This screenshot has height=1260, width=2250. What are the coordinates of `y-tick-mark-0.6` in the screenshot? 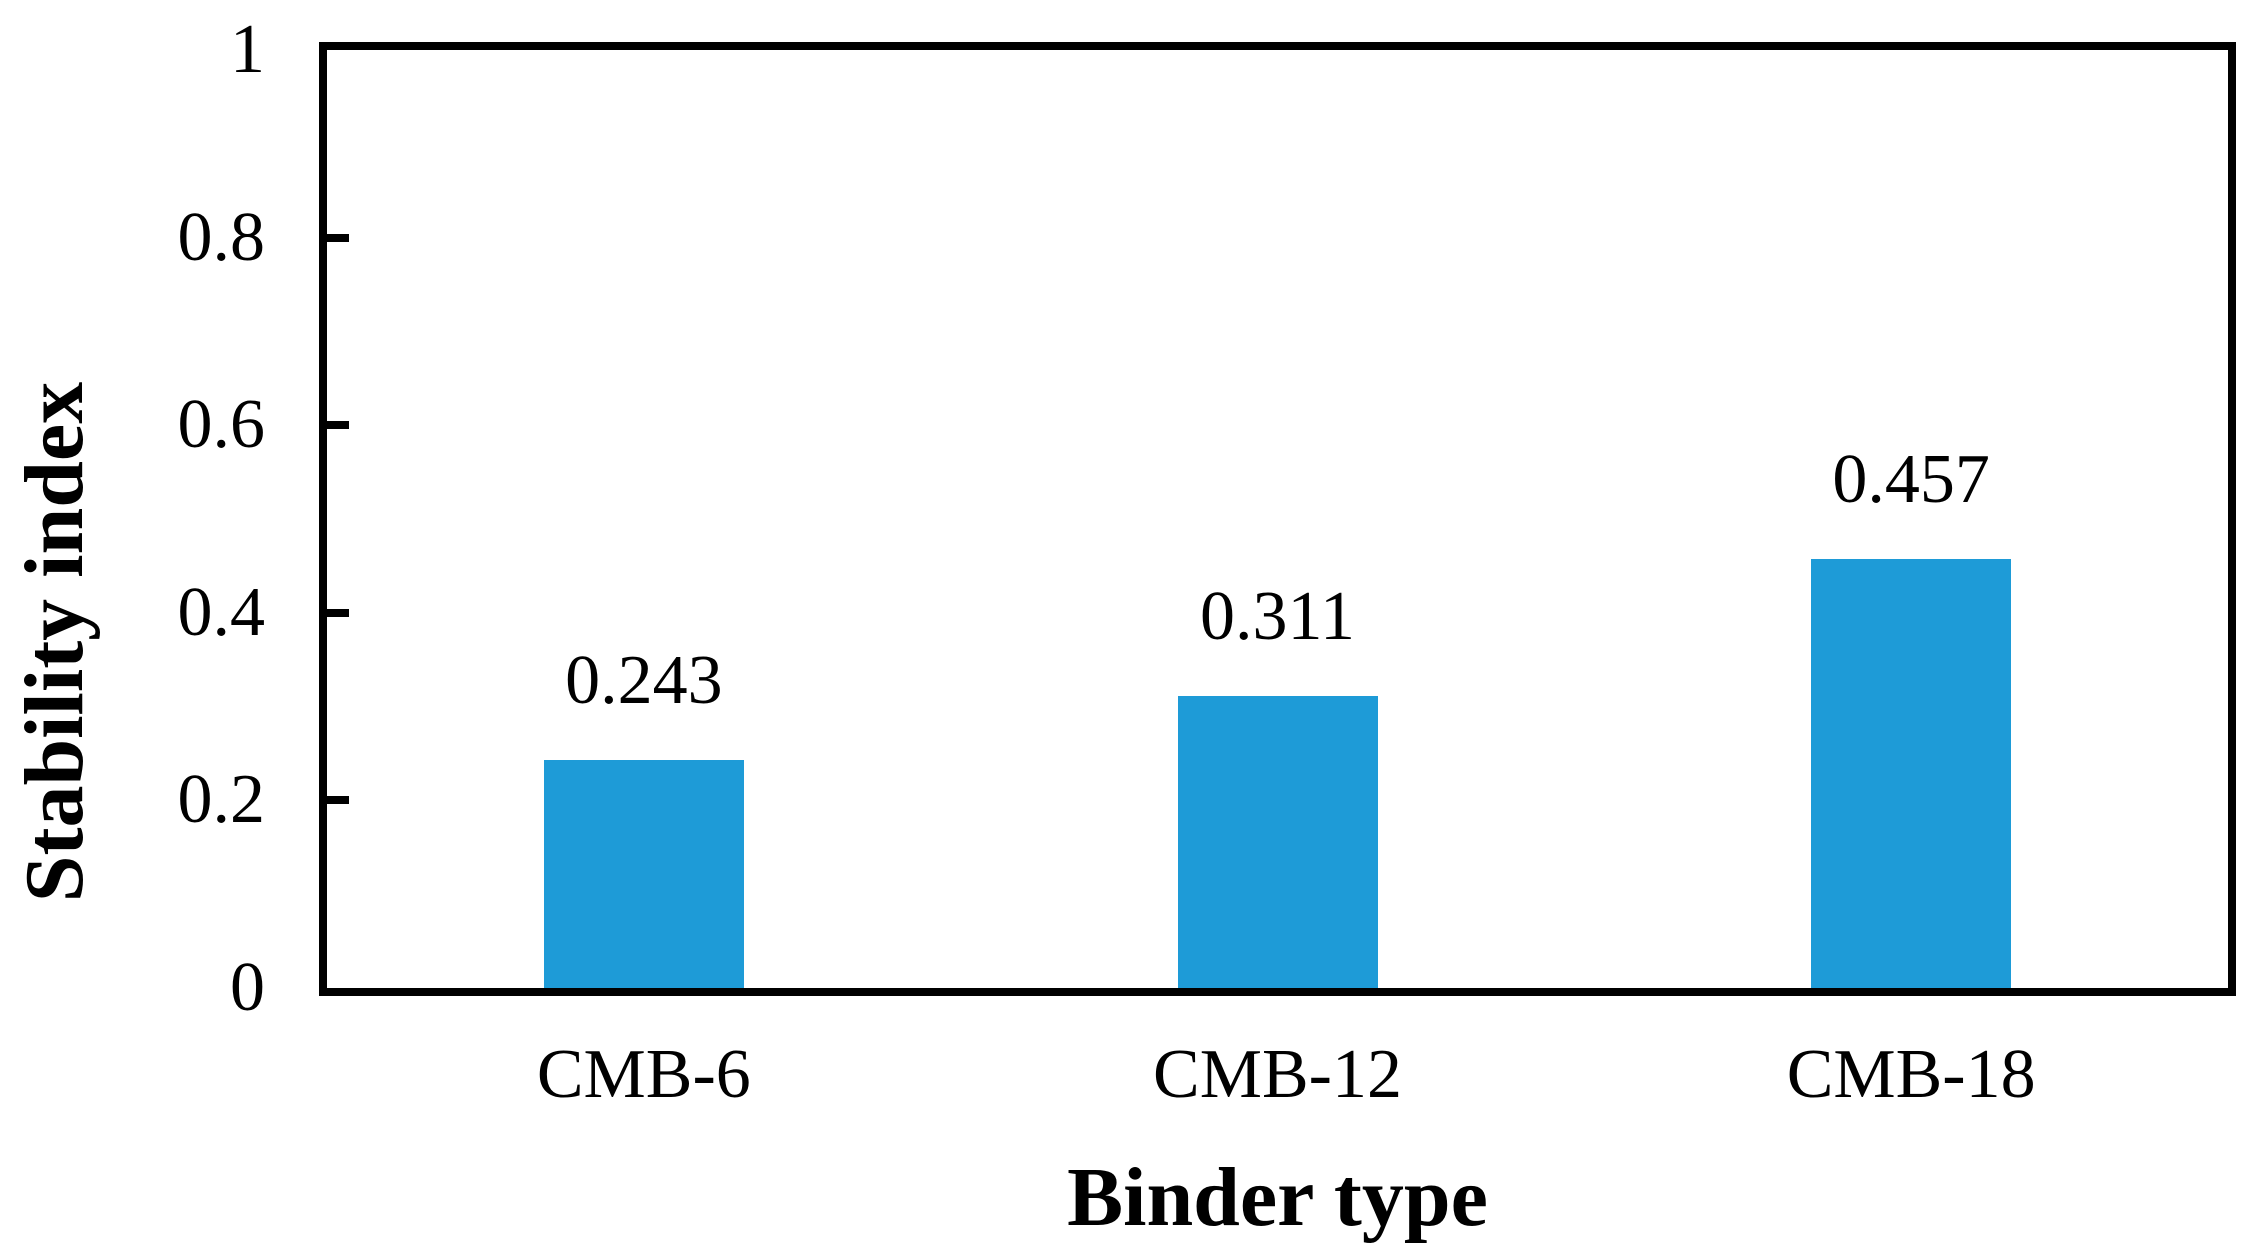 It's located at (338, 425).